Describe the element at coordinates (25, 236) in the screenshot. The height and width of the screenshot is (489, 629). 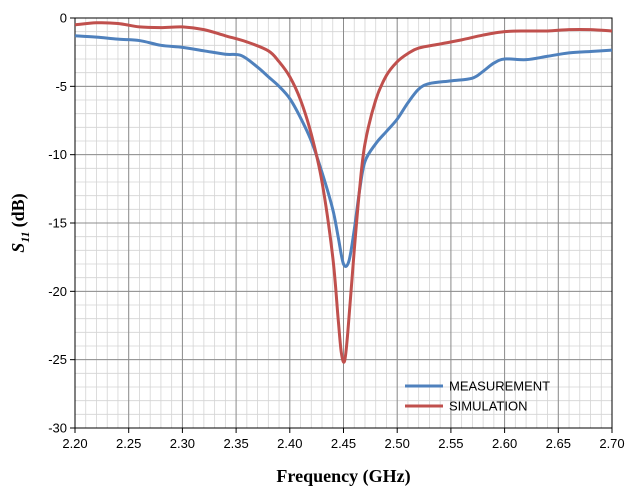
I see `y-axis-title-subscript: 11` at that location.